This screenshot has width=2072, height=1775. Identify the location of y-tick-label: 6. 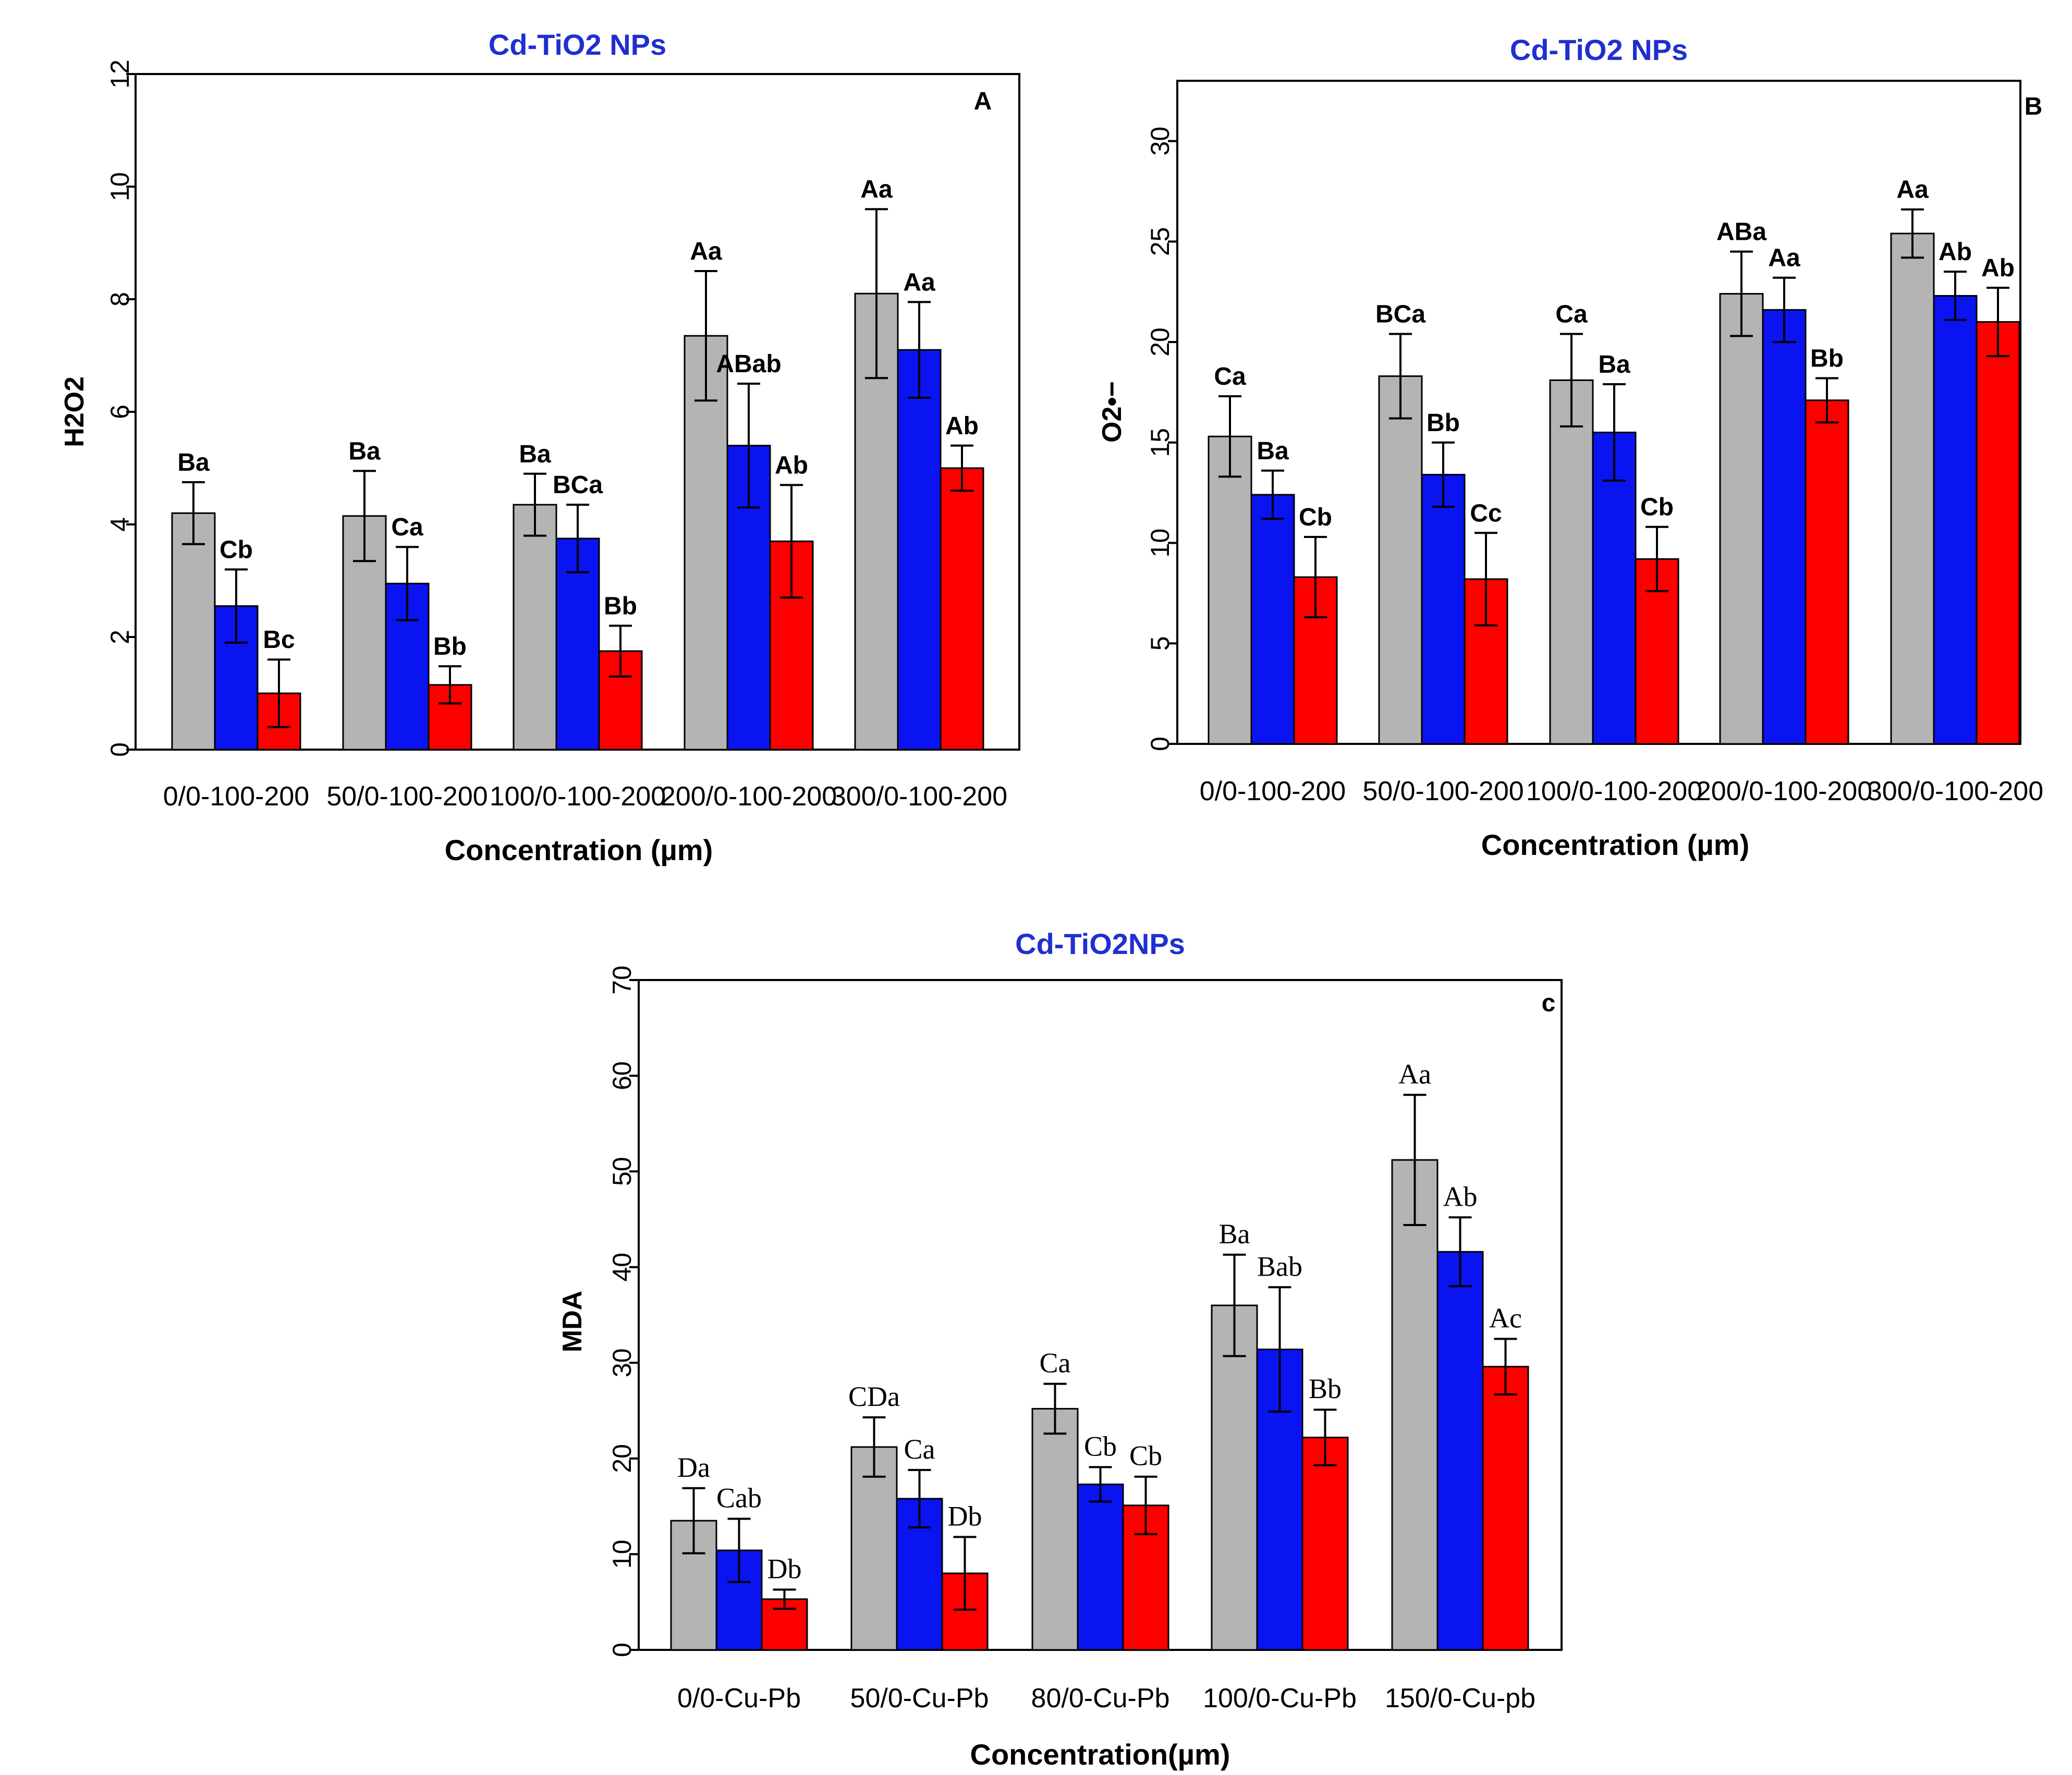
(120, 412).